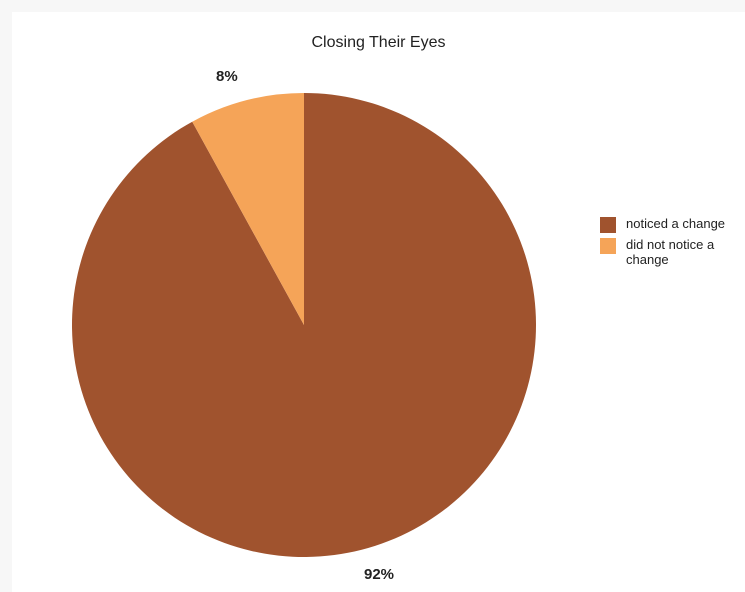 The width and height of the screenshot is (745, 592). Describe the element at coordinates (227, 76) in the screenshot. I see `slice-label-did-not-notice: 8%` at that location.